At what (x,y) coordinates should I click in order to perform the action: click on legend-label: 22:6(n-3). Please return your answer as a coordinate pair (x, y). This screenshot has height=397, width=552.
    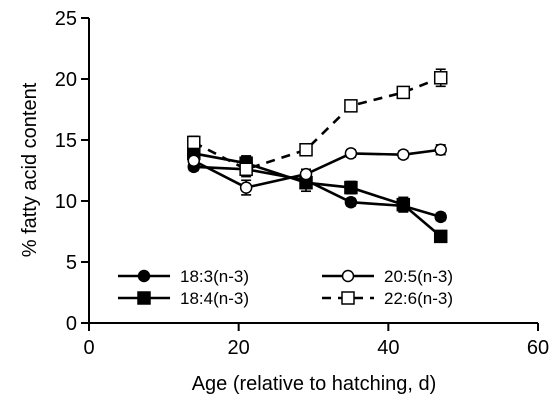
    Looking at the image, I should click on (418, 298).